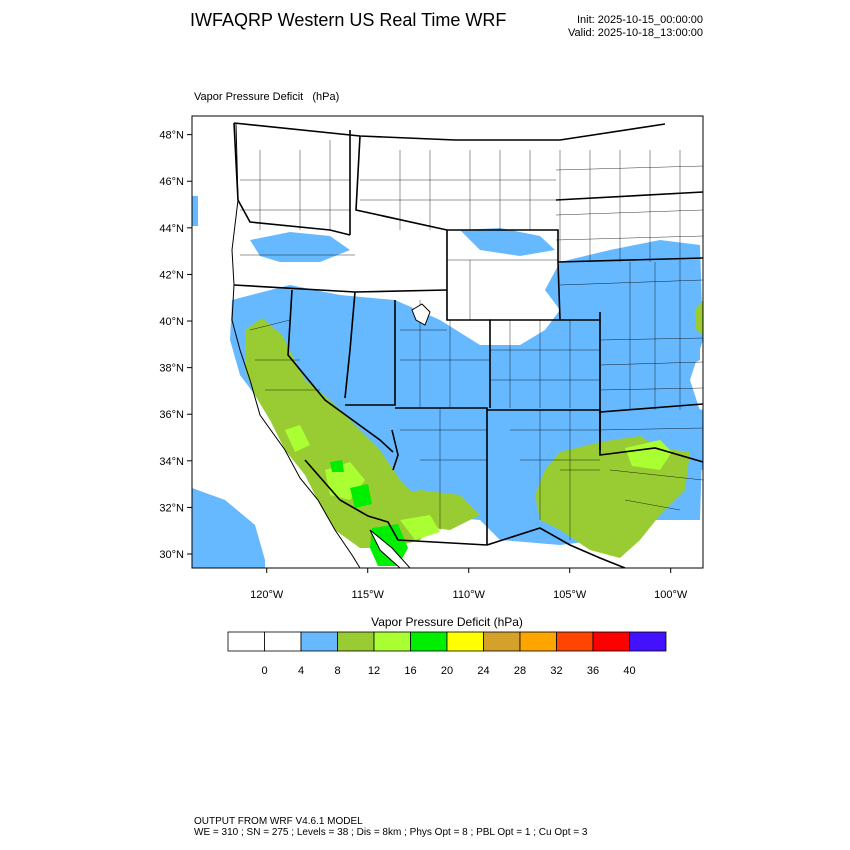 Image resolution: width=850 pixels, height=850 pixels. What do you see at coordinates (267, 595) in the screenshot?
I see `lon-tick-label: 120°W` at bounding box center [267, 595].